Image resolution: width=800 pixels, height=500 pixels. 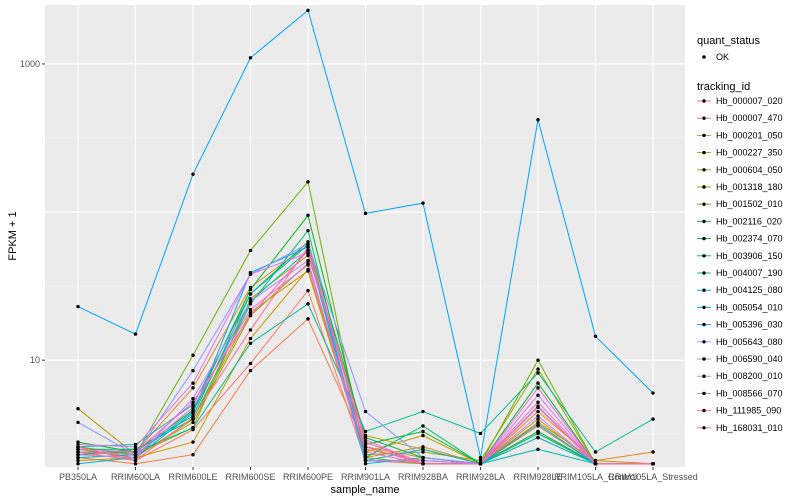 I want to click on legend-entry-label: Hb_000007_020, so click(x=749, y=101).